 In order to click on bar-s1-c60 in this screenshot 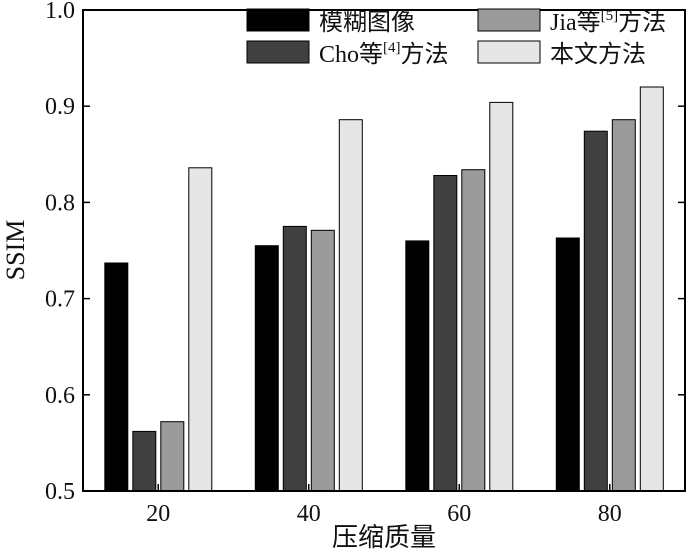, I will do `click(417, 366)`.